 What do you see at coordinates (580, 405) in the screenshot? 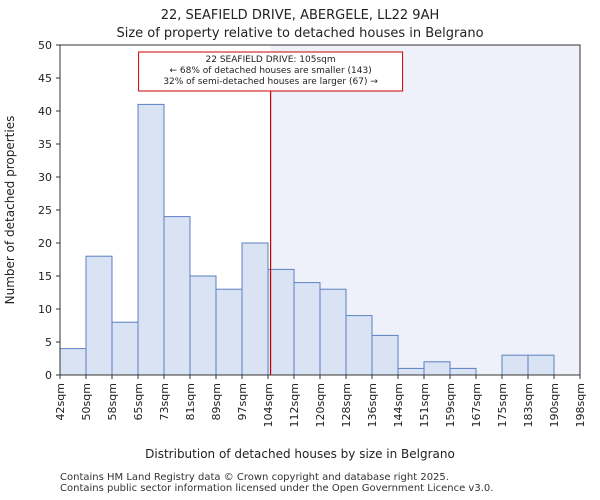
I see `x-tick-label: 198sqm` at bounding box center [580, 405].